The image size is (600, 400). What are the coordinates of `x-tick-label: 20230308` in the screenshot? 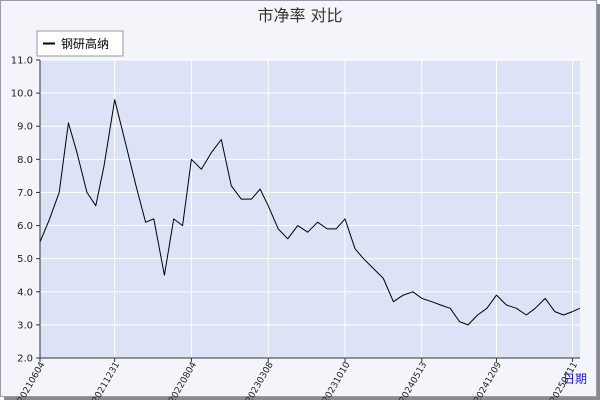 It's located at (260, 380).